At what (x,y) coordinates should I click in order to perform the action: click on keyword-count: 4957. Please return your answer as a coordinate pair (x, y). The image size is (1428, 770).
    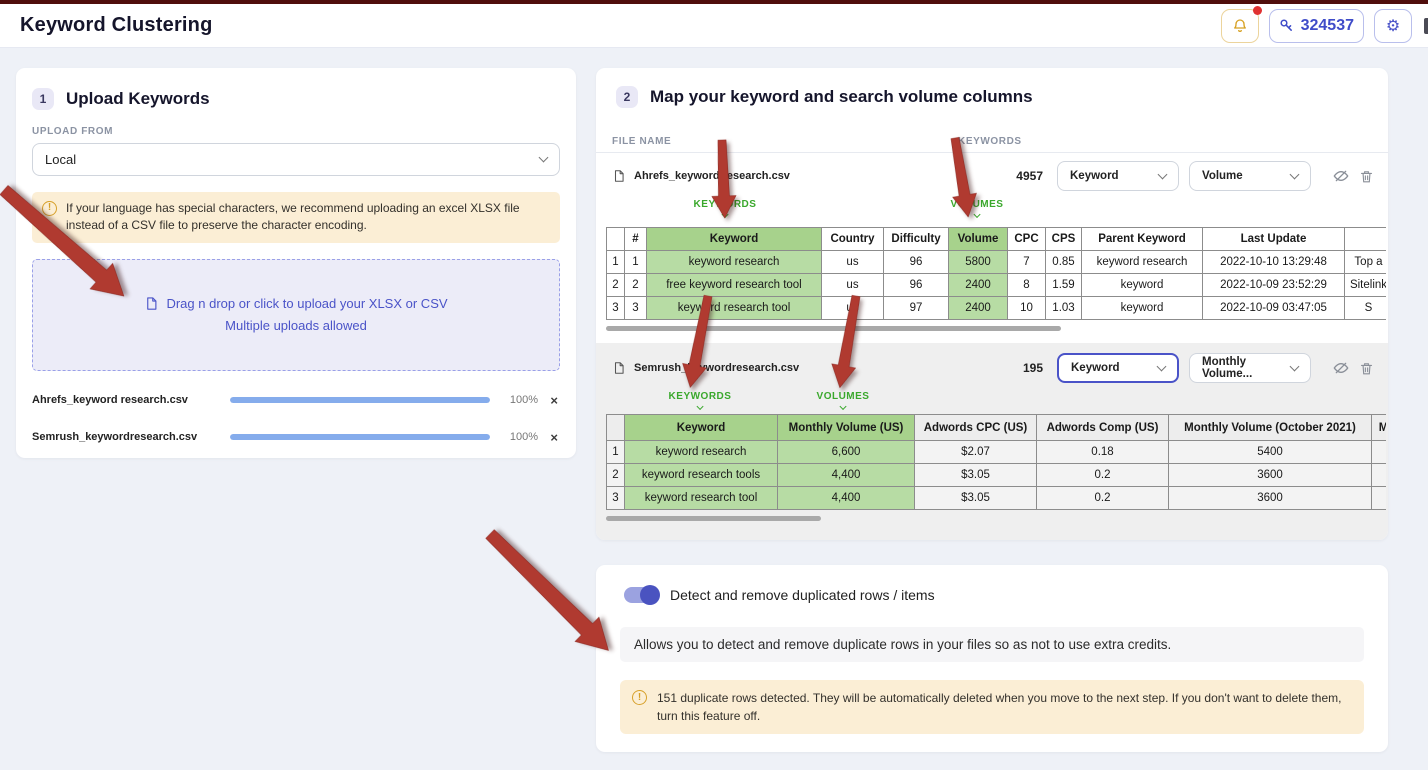
    Looking at the image, I should click on (1029, 176).